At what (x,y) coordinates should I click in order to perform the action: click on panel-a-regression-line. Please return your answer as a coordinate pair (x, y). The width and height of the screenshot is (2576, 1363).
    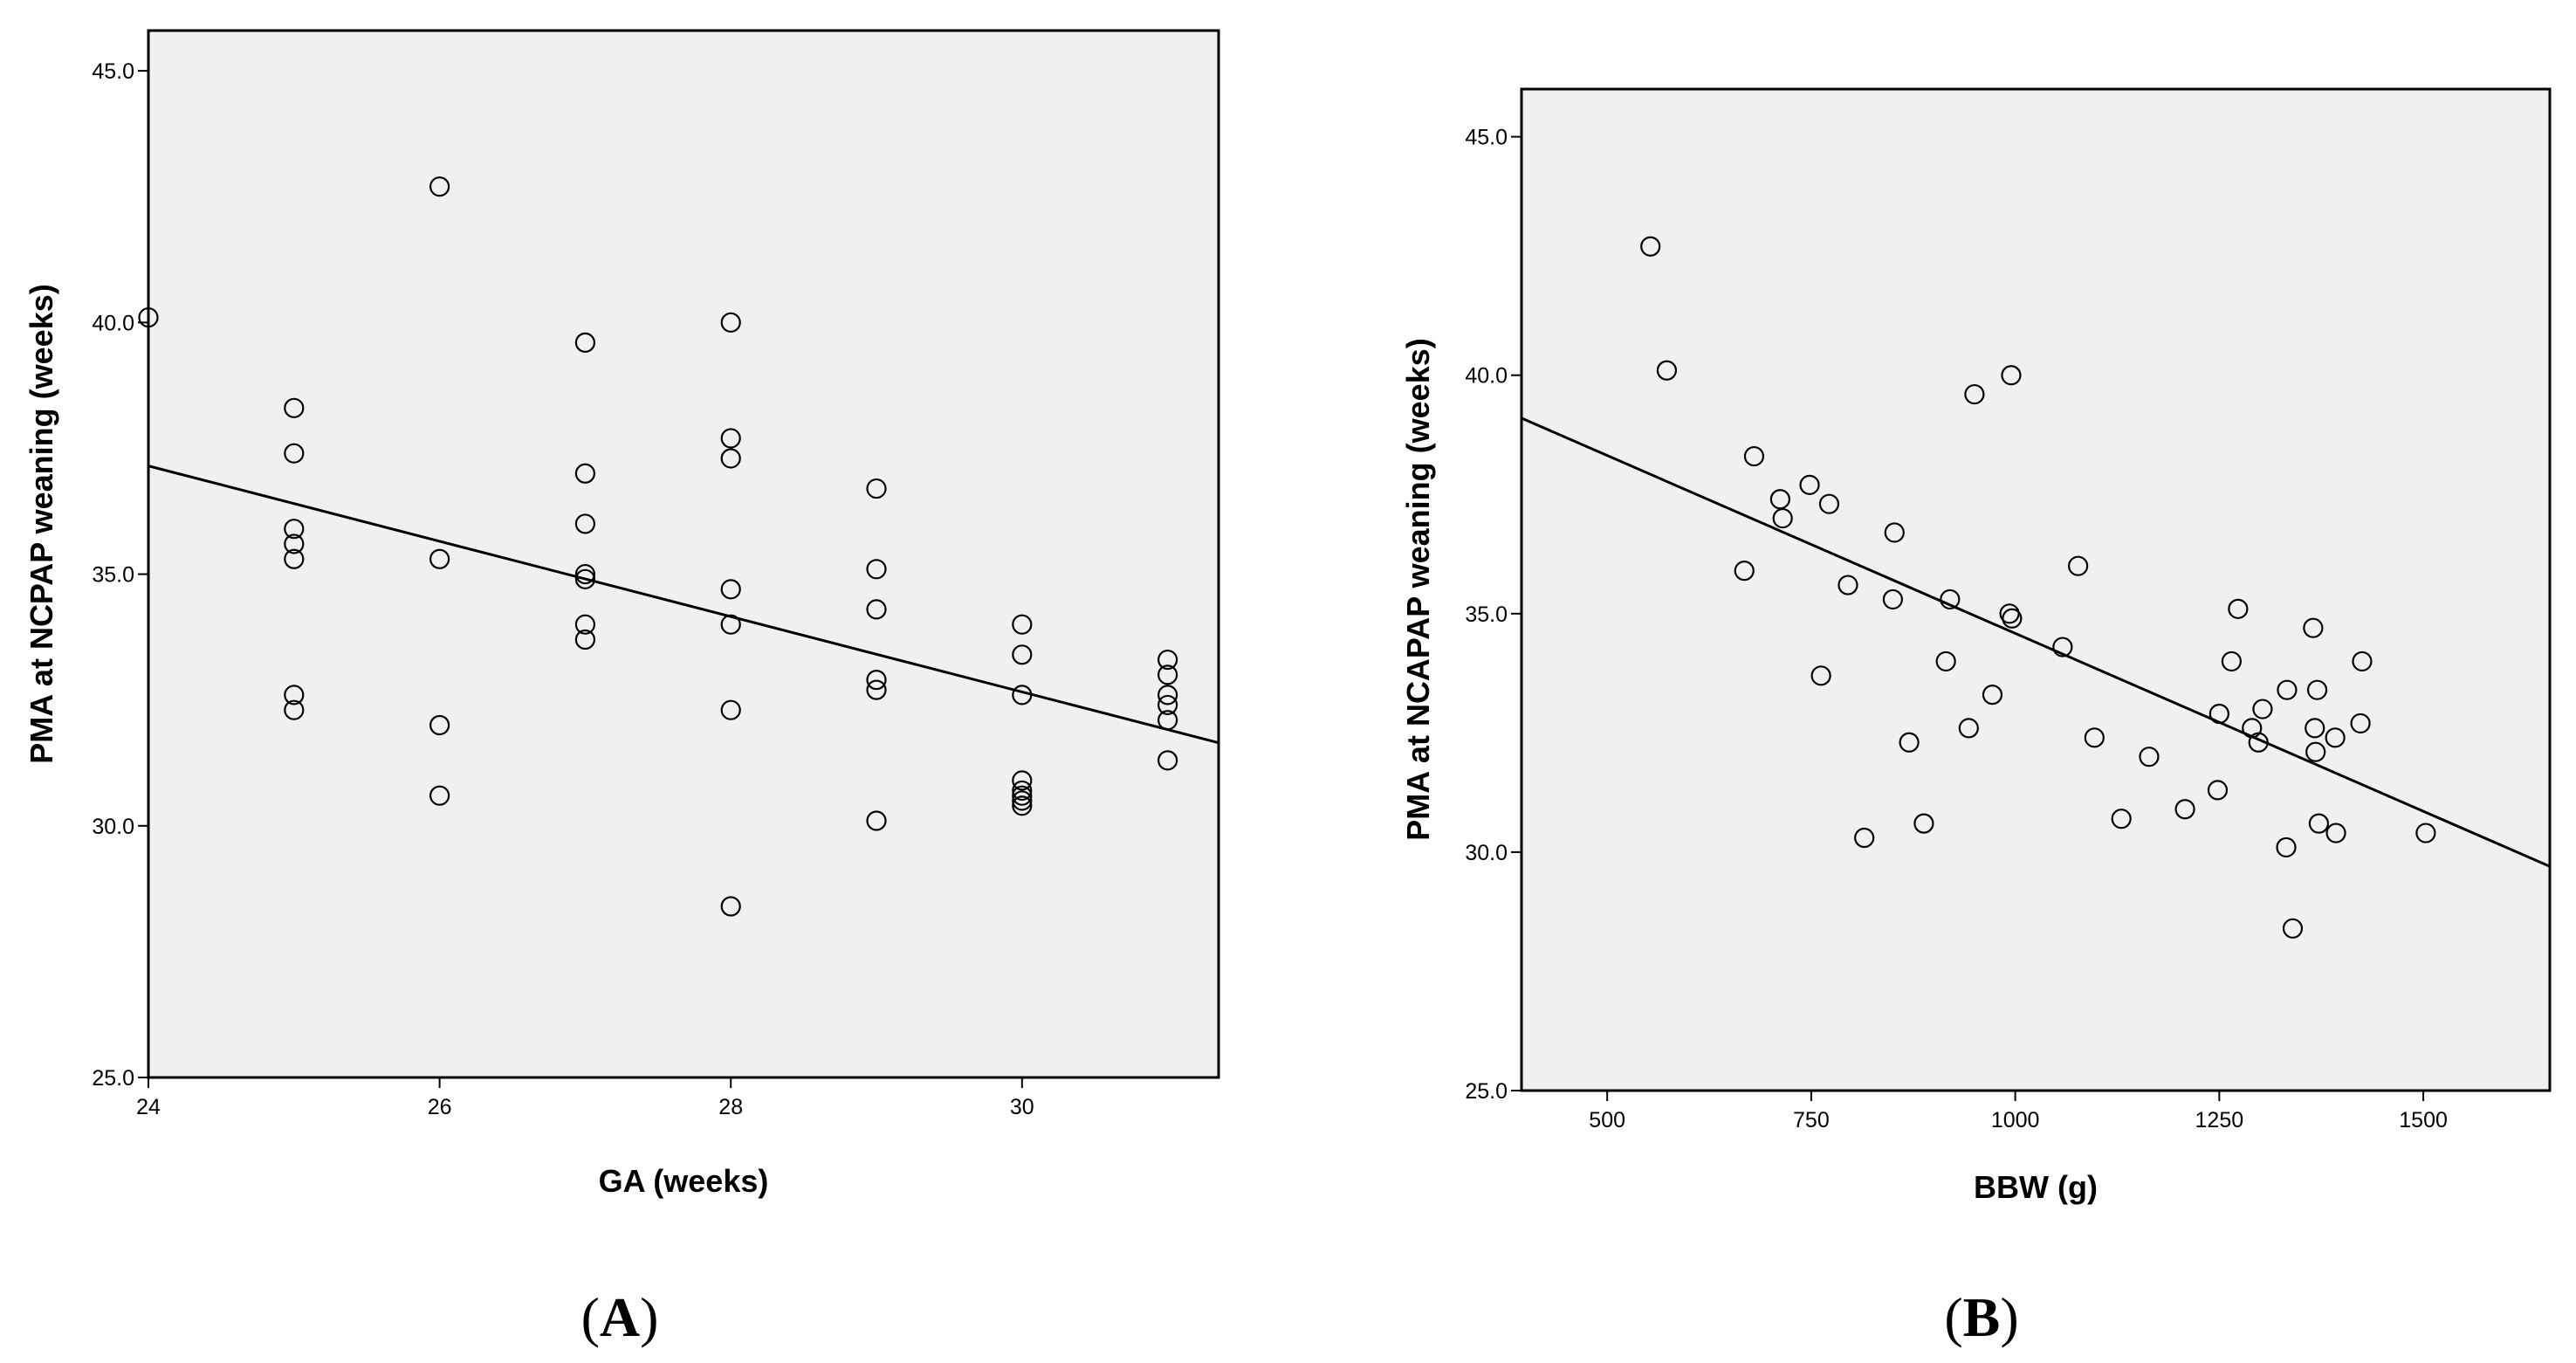
    Looking at the image, I should click on (683, 605).